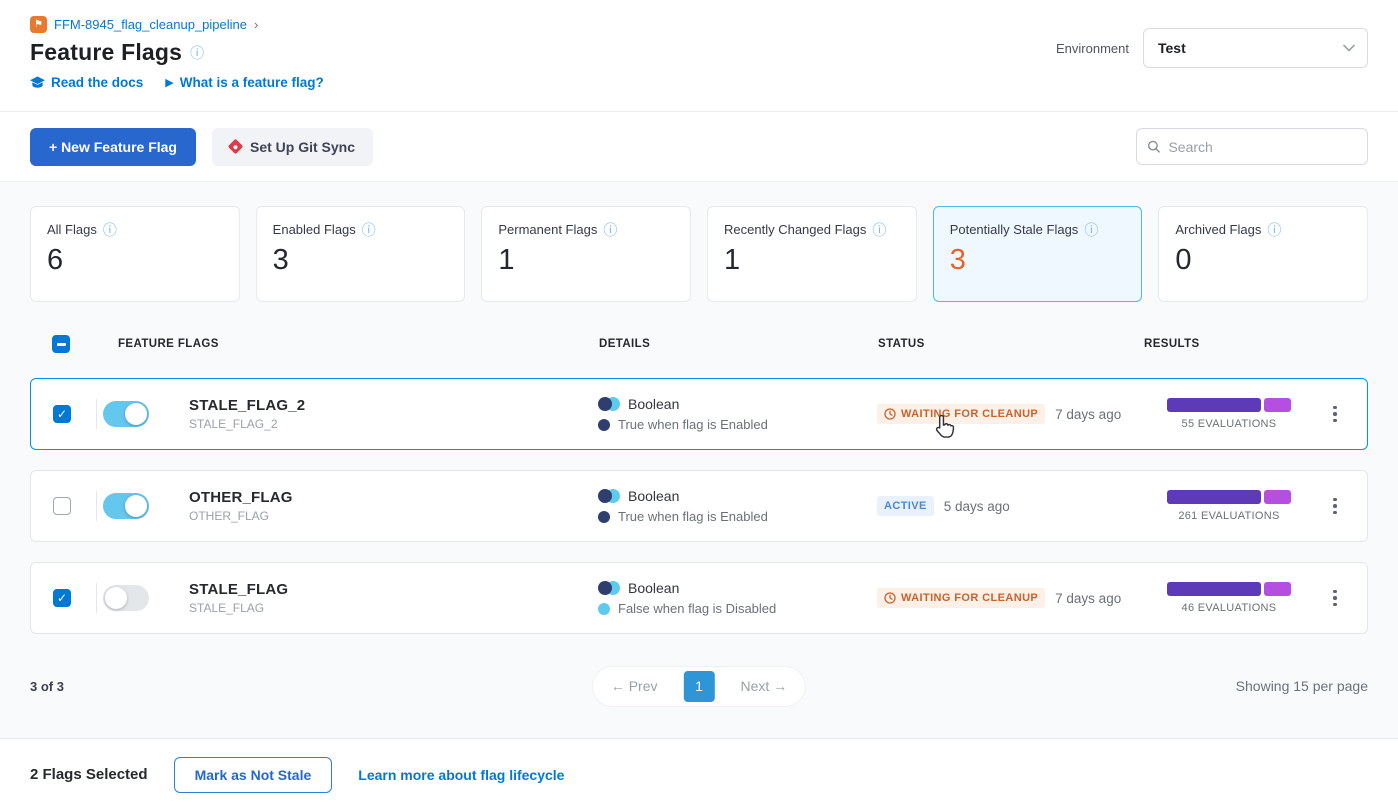  What do you see at coordinates (976, 506) in the screenshot?
I see `last-changed: 5 days ago` at bounding box center [976, 506].